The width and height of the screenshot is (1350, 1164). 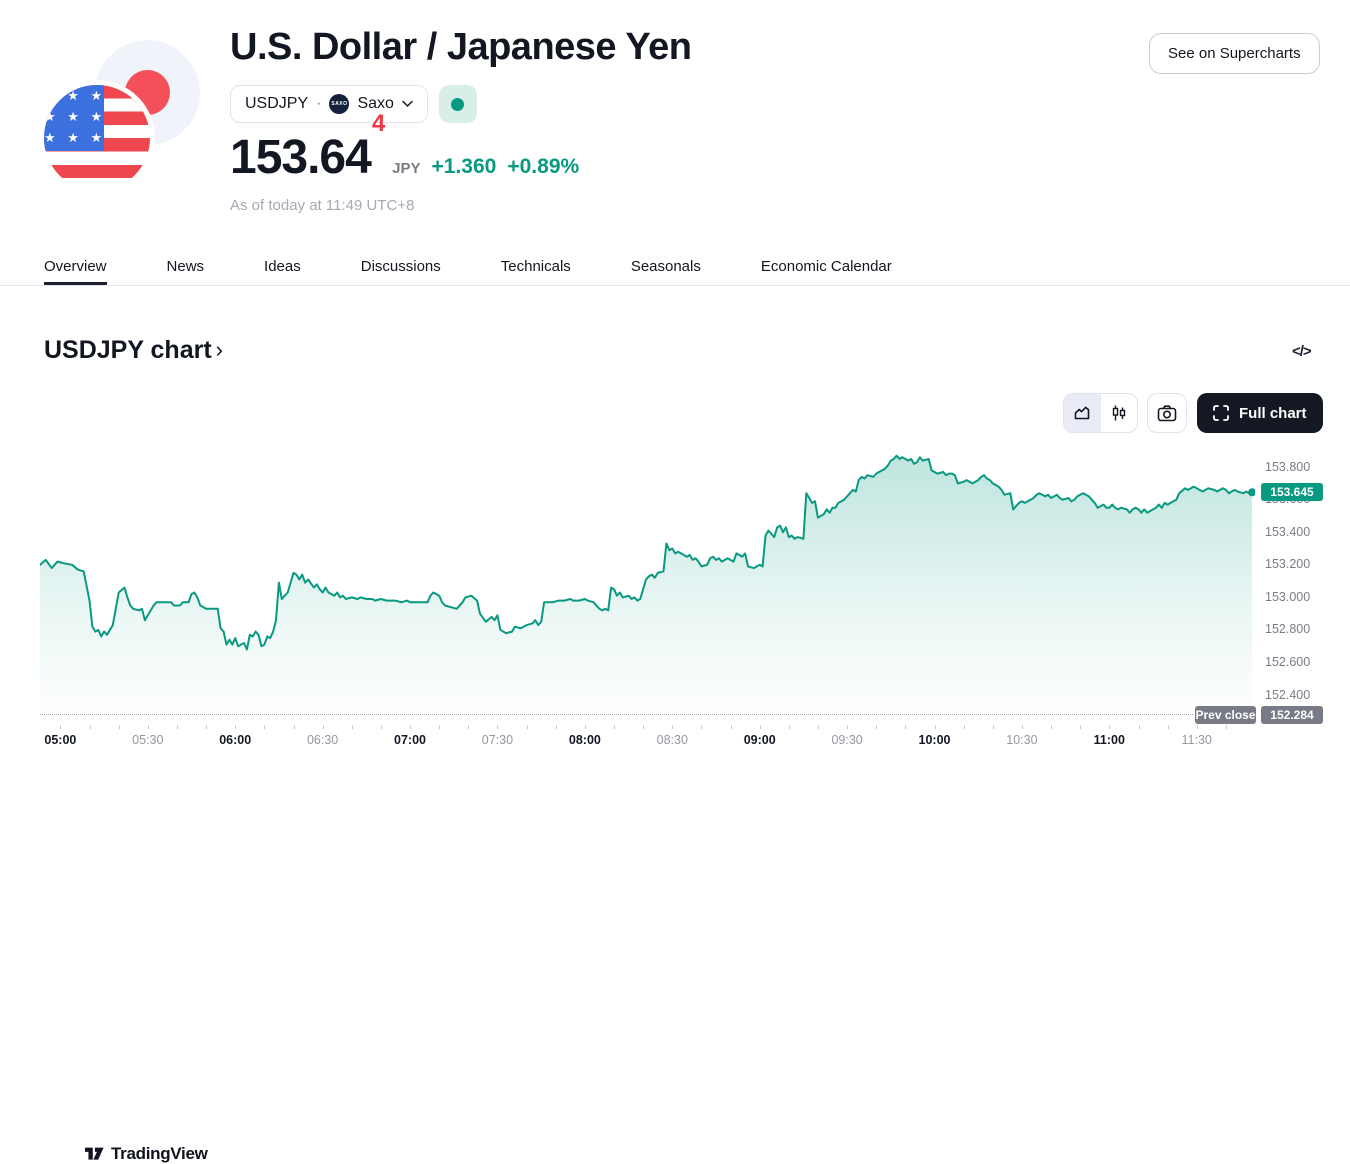 I want to click on see-on-supercharts-button: See on Supercharts, so click(x=1234, y=53).